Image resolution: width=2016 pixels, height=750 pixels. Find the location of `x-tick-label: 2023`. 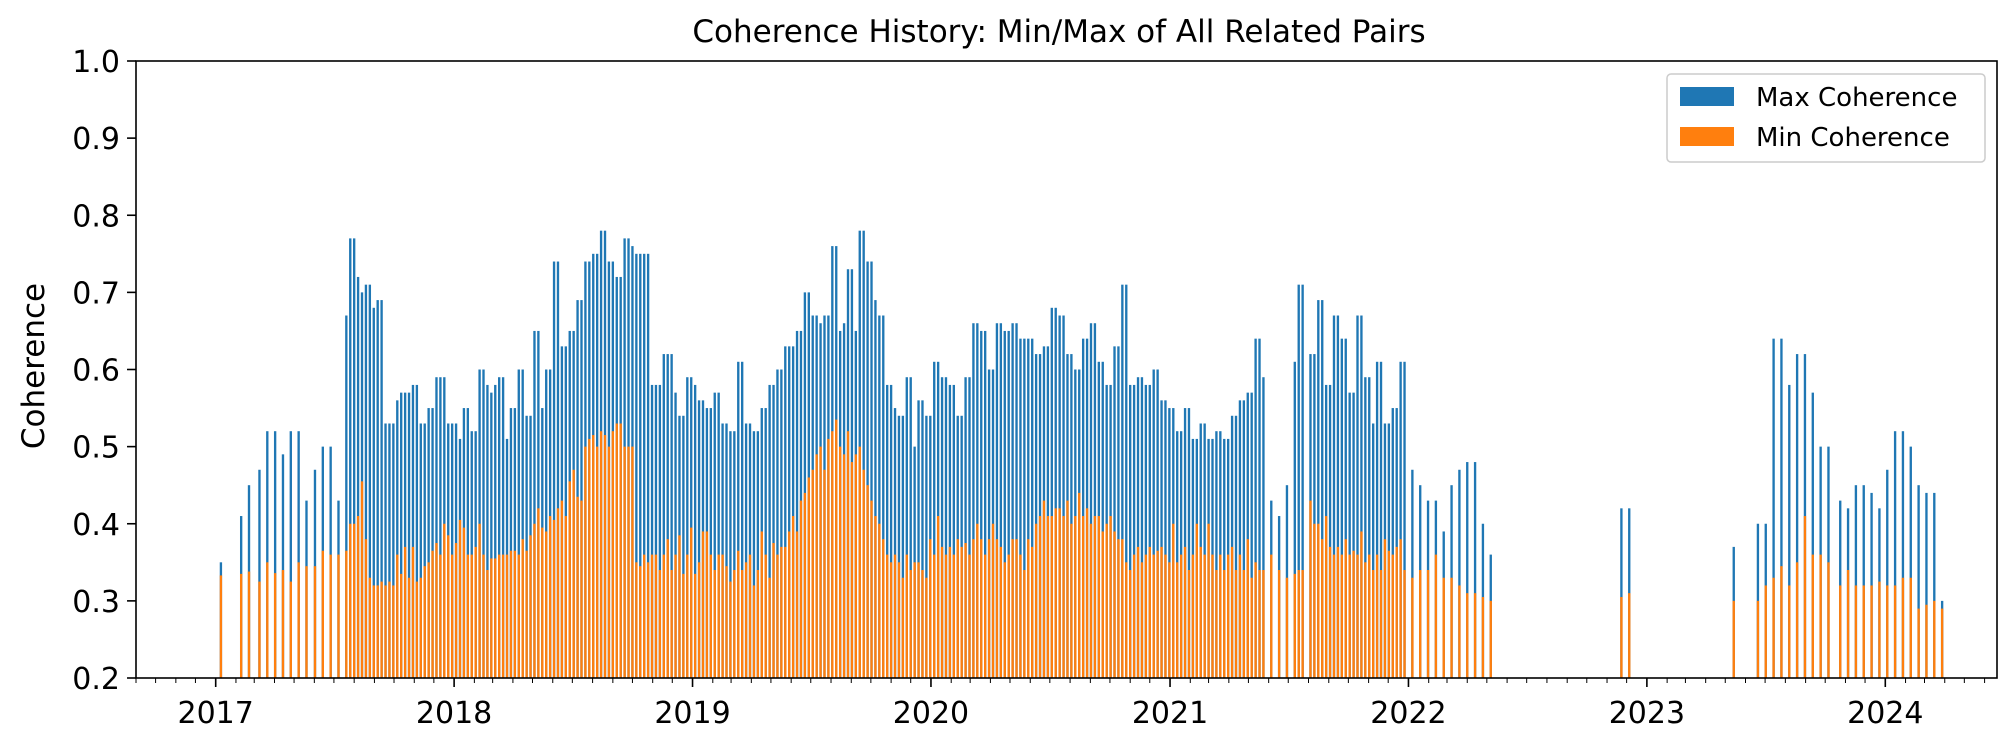

x-tick-label: 2023 is located at coordinates (1647, 713).